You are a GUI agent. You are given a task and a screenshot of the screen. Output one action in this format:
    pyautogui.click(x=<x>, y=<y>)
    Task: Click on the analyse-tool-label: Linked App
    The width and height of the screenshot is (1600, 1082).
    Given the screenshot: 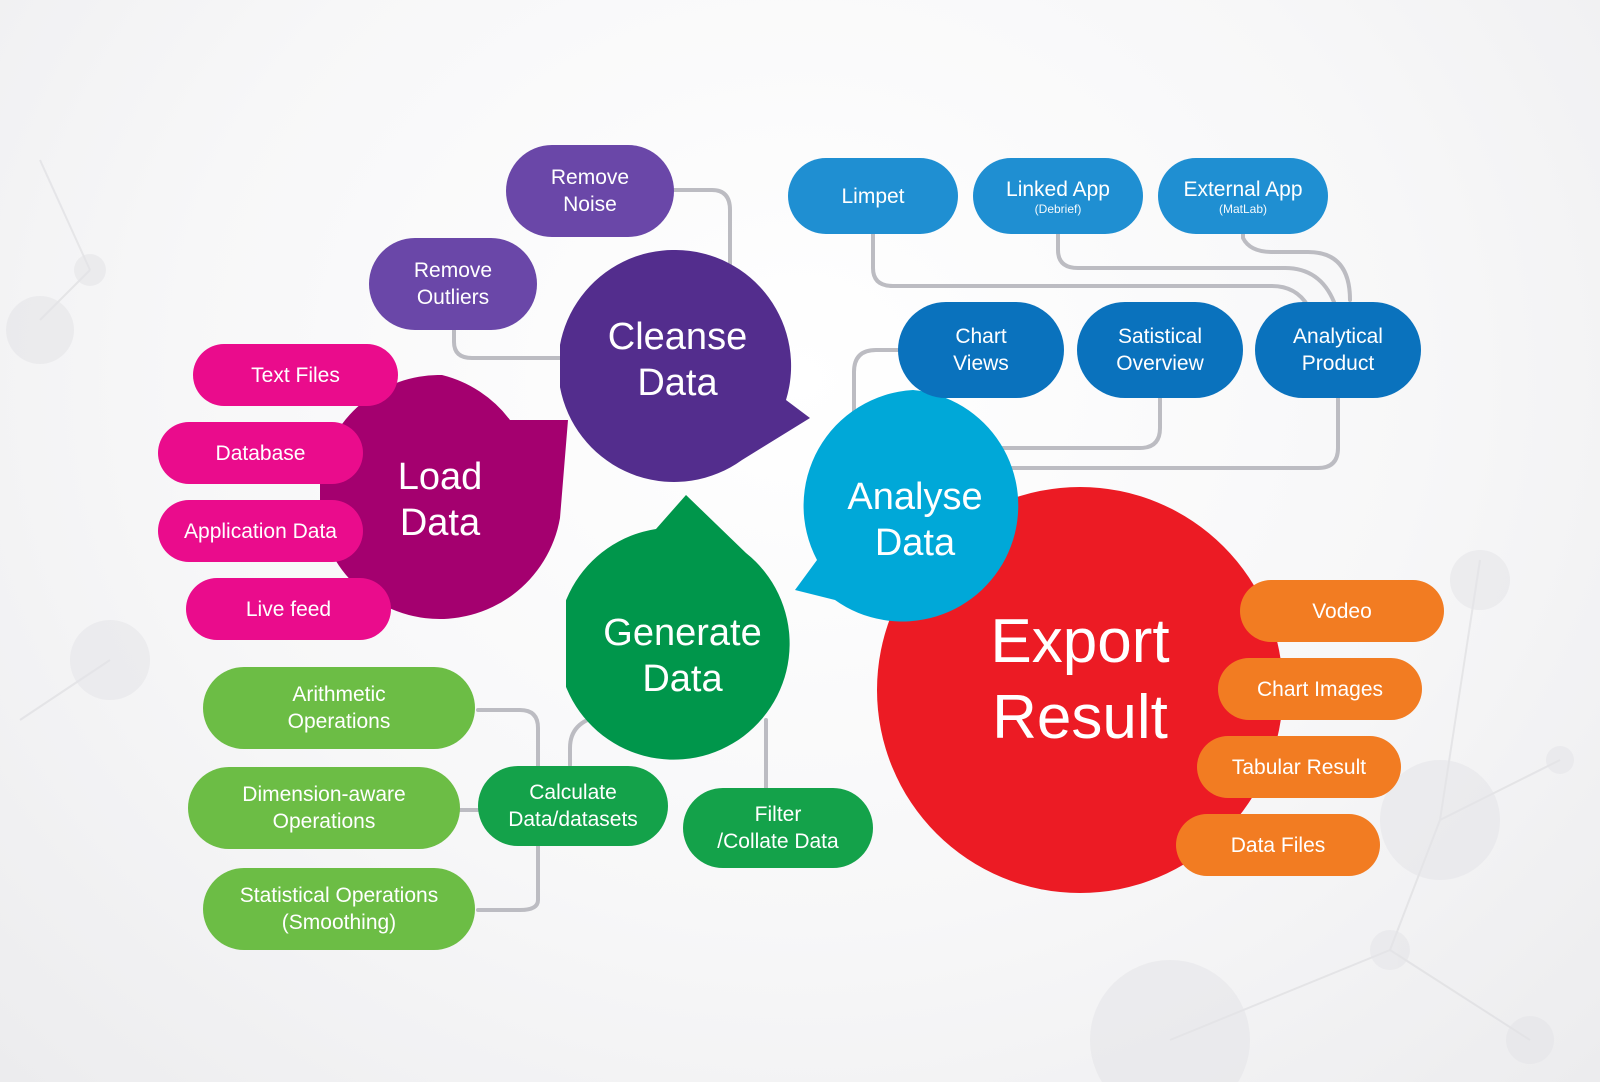 What is the action you would take?
    pyautogui.click(x=1058, y=189)
    